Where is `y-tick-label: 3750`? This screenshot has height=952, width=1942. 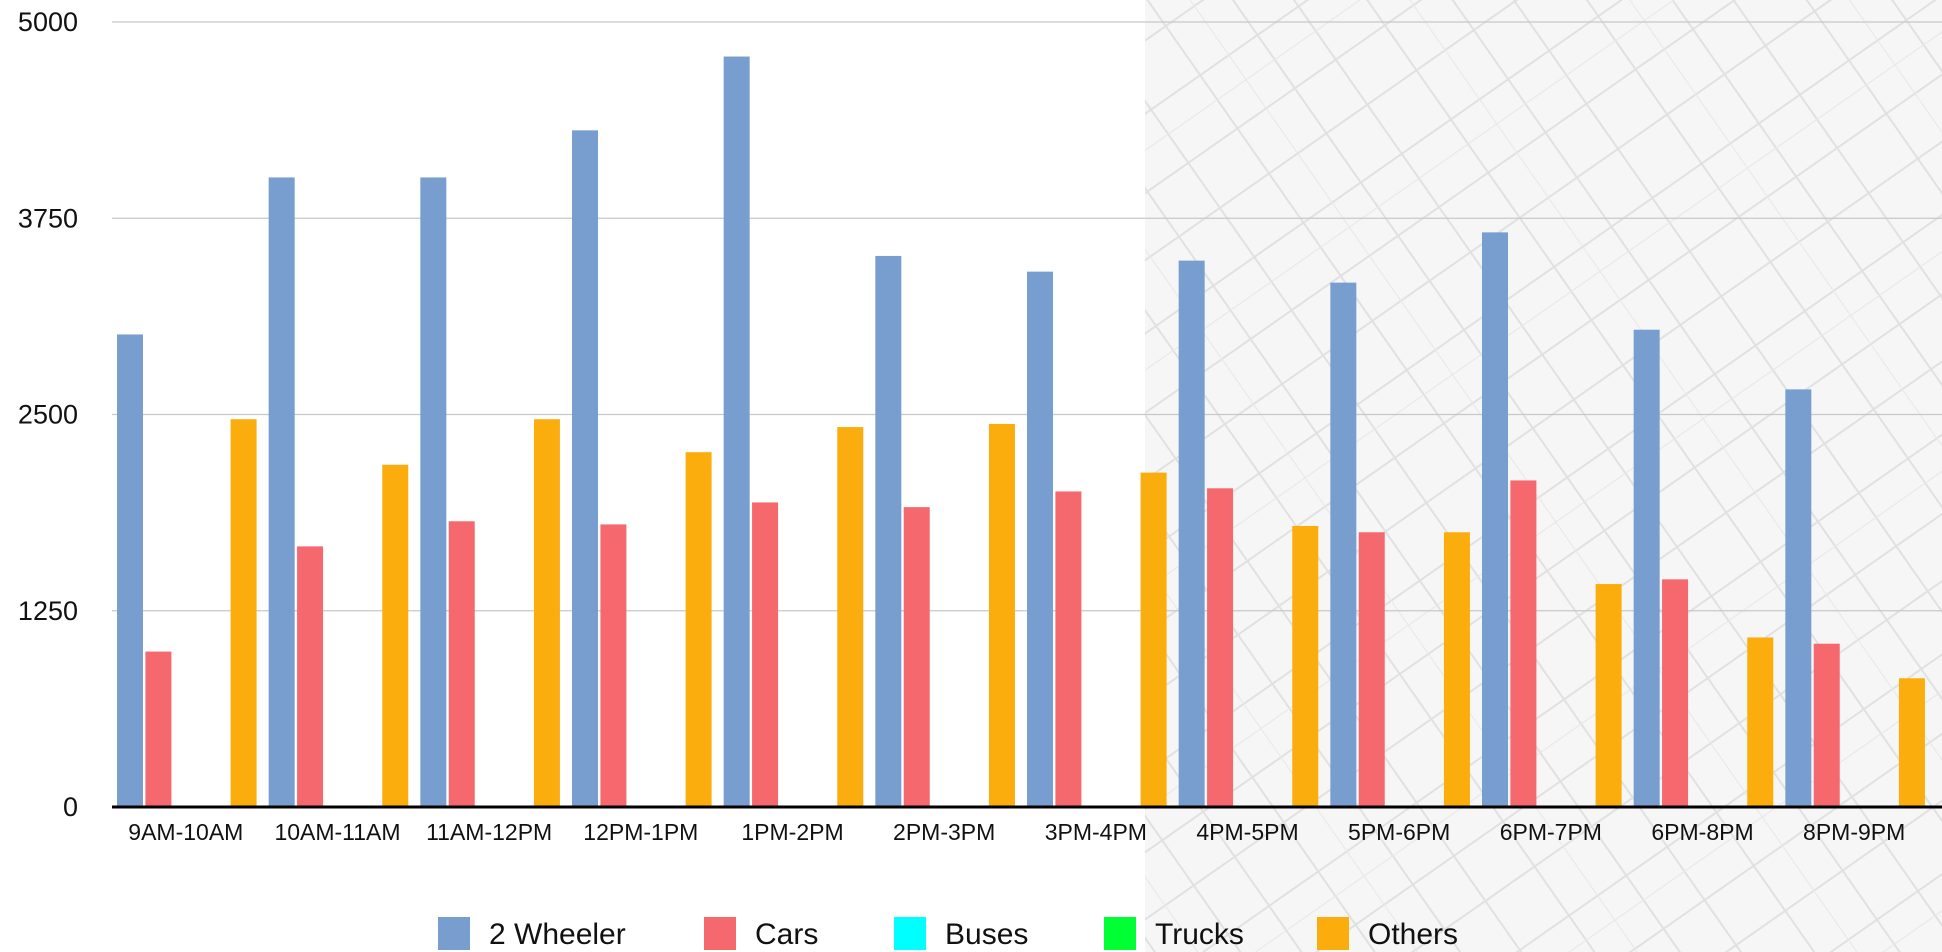
y-tick-label: 3750 is located at coordinates (48, 218).